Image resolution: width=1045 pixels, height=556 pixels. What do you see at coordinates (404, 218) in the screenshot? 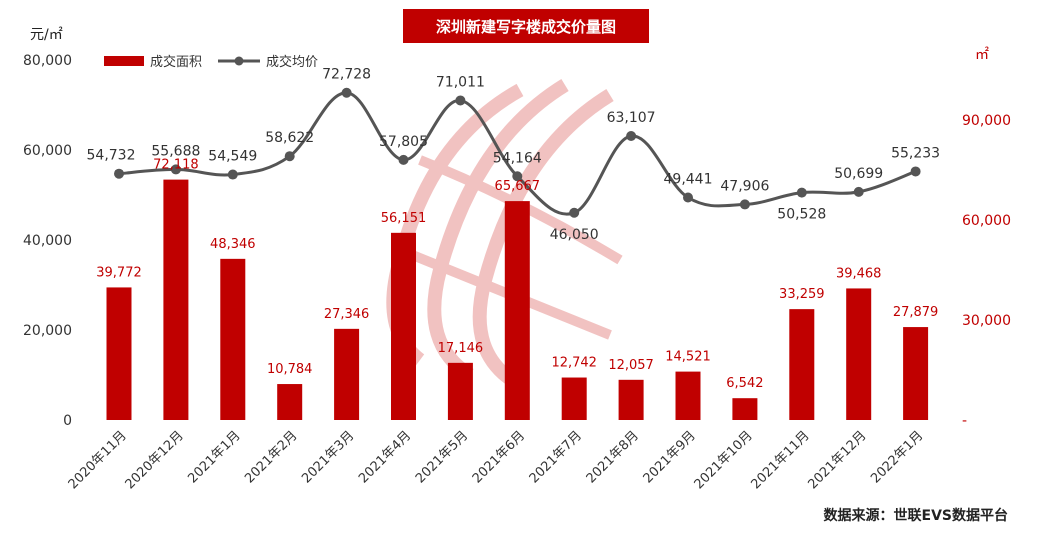
I see `bar-value-label: 56,151` at bounding box center [404, 218].